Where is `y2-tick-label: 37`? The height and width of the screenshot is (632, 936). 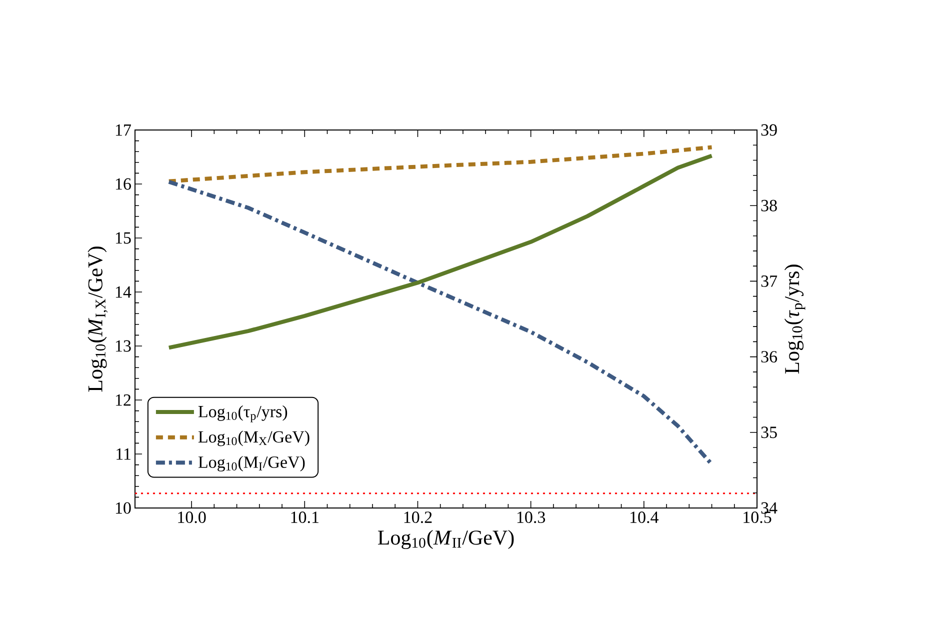
y2-tick-label: 37 is located at coordinates (769, 281).